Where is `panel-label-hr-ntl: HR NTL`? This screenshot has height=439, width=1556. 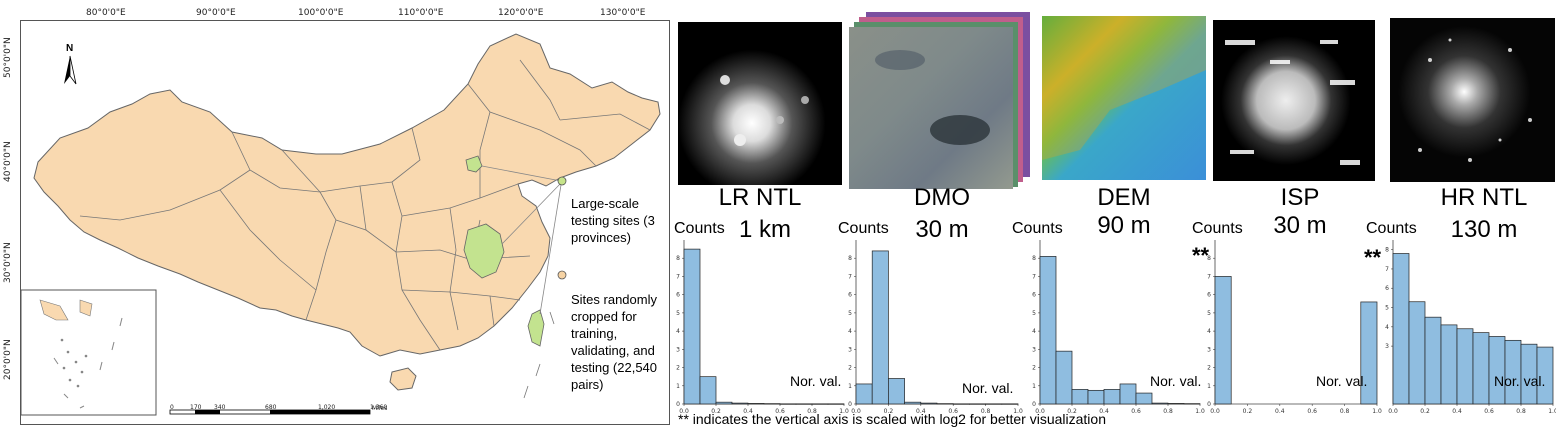
panel-label-hr-ntl: HR NTL is located at coordinates (1484, 197).